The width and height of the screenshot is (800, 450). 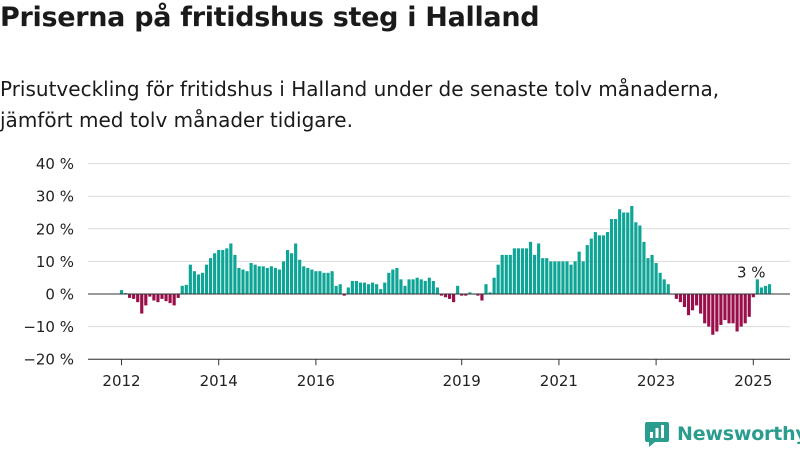 I want to click on y-tick-label: −10 %, so click(x=48, y=327).